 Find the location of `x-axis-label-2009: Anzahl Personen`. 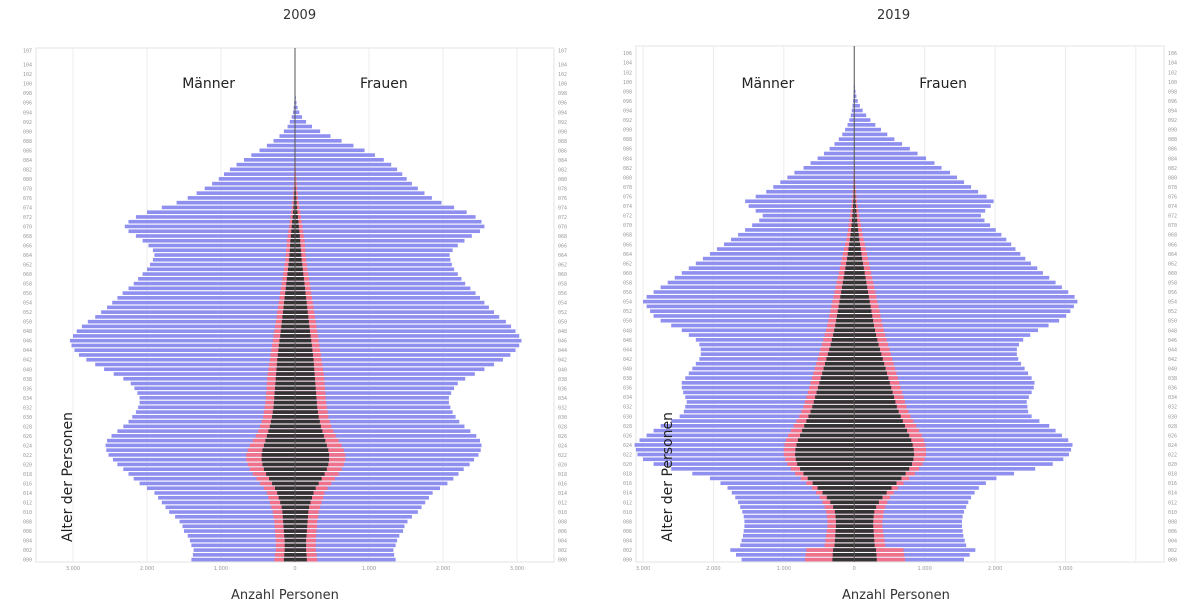

x-axis-label-2009: Anzahl Personen is located at coordinates (285, 595).